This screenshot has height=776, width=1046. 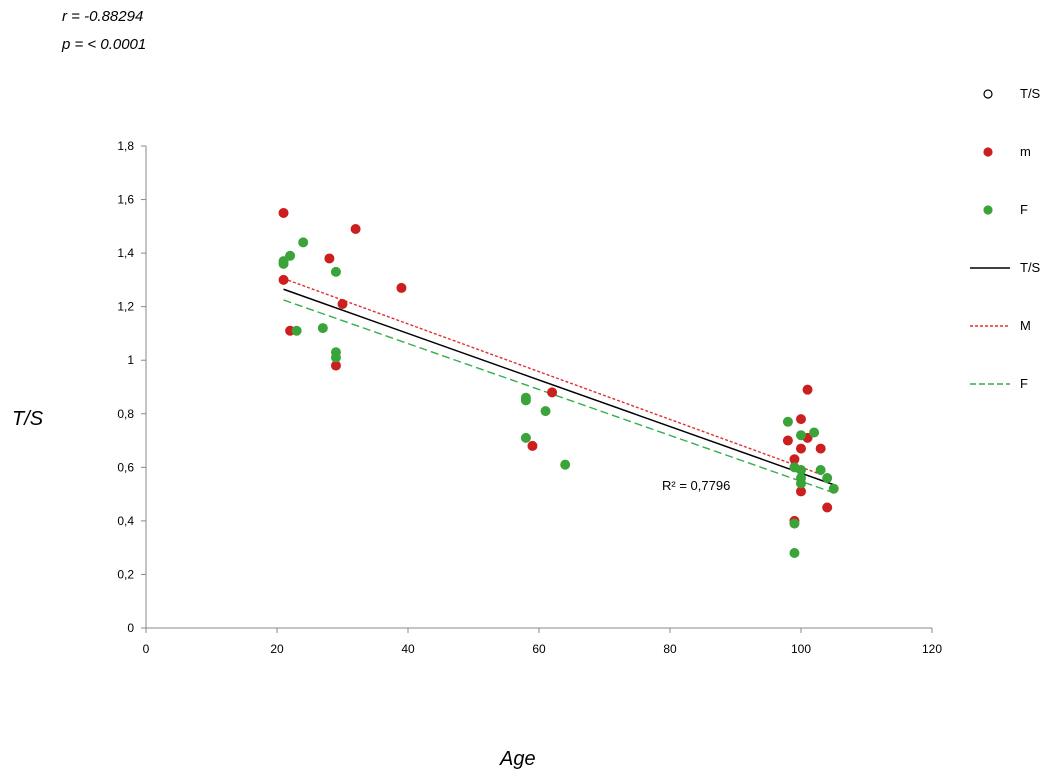 I want to click on y-tick-label: 1,2, so click(x=125, y=307).